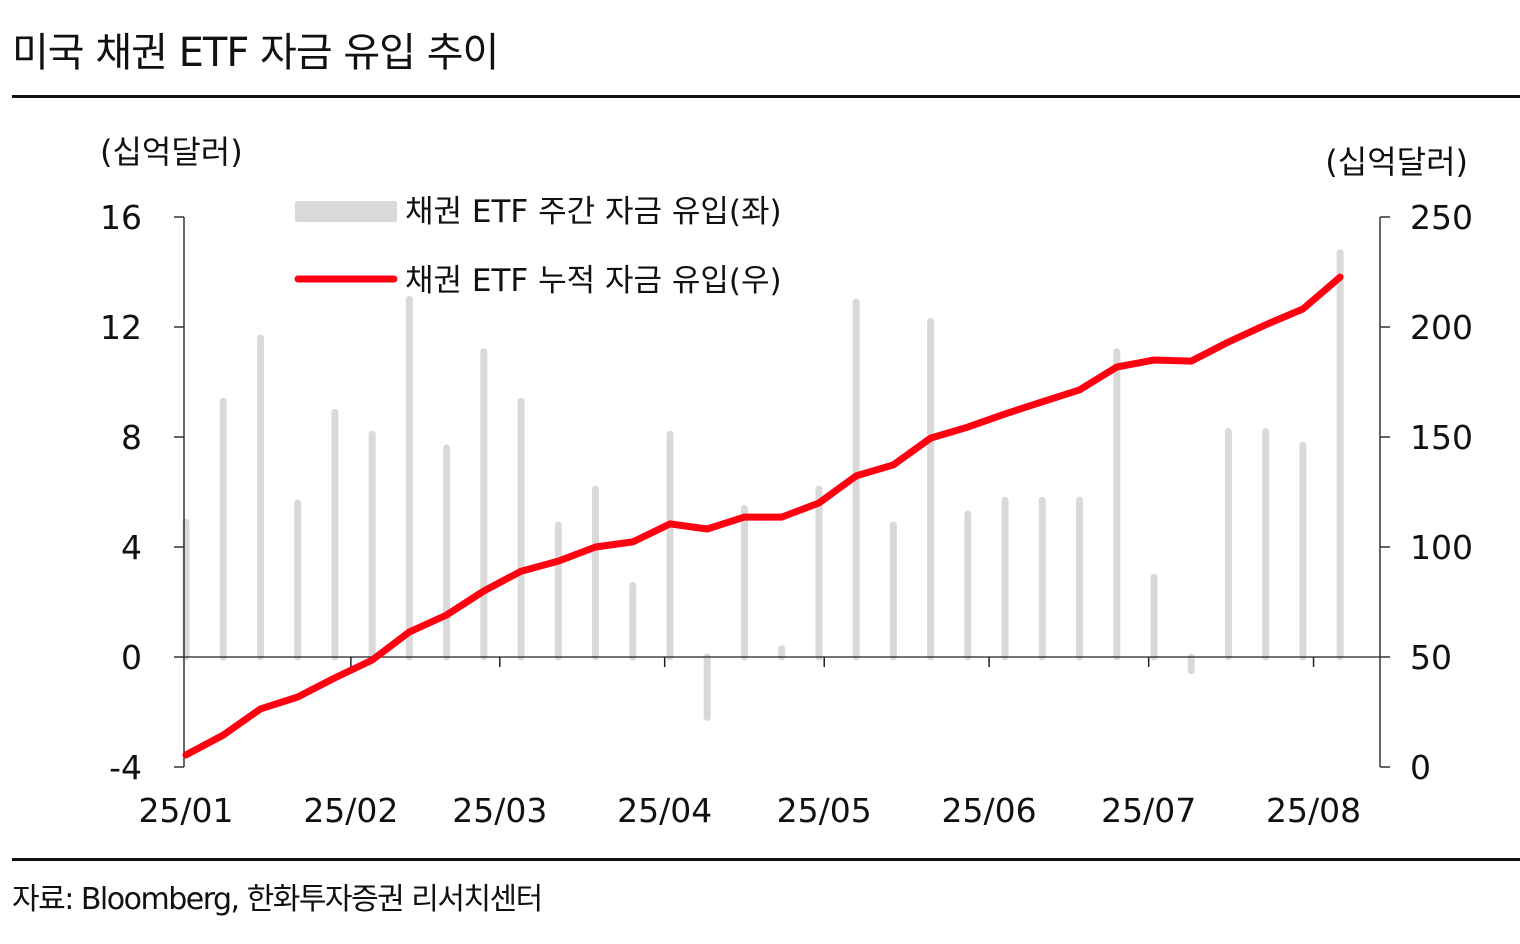 The width and height of the screenshot is (1520, 944). What do you see at coordinates (1431, 657) in the screenshot?
I see `right-tick-label: 50` at bounding box center [1431, 657].